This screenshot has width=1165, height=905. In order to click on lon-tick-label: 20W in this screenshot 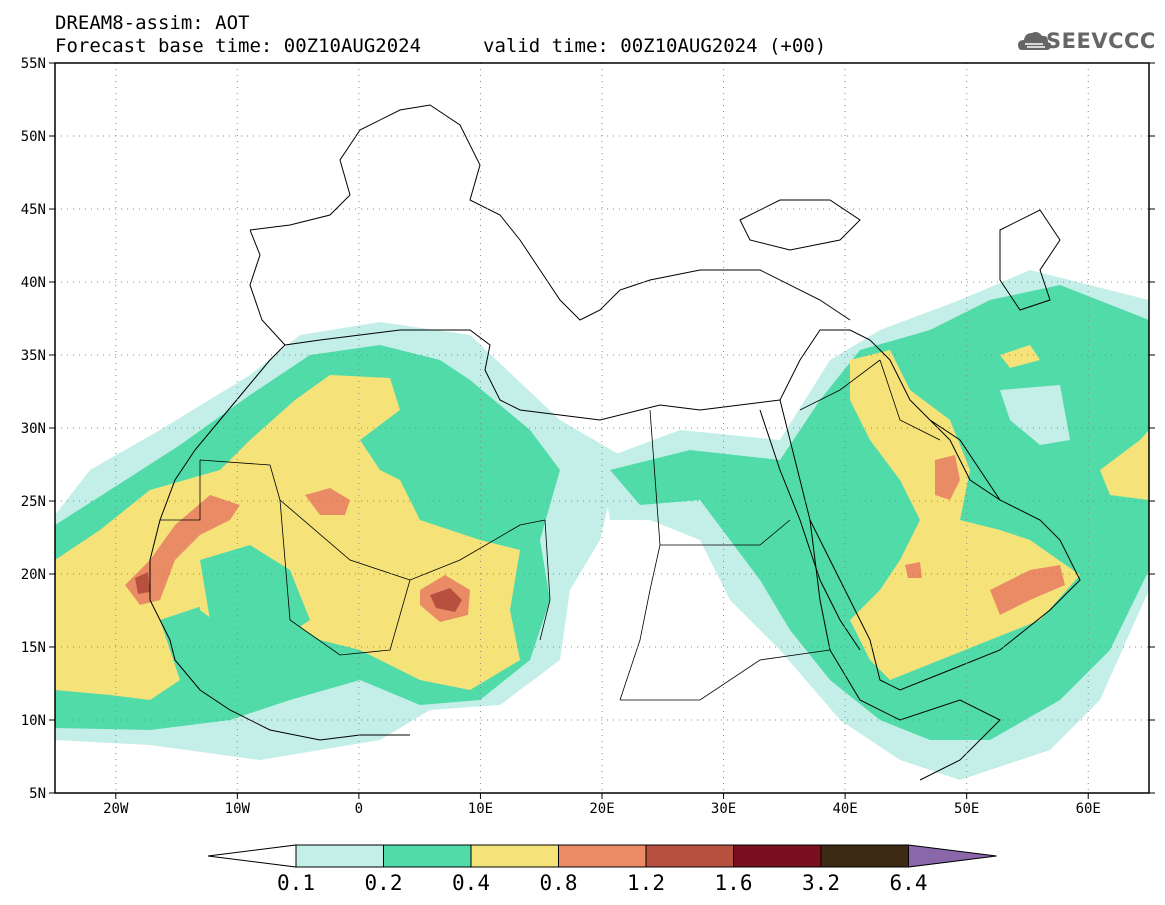, I will do `click(116, 809)`.